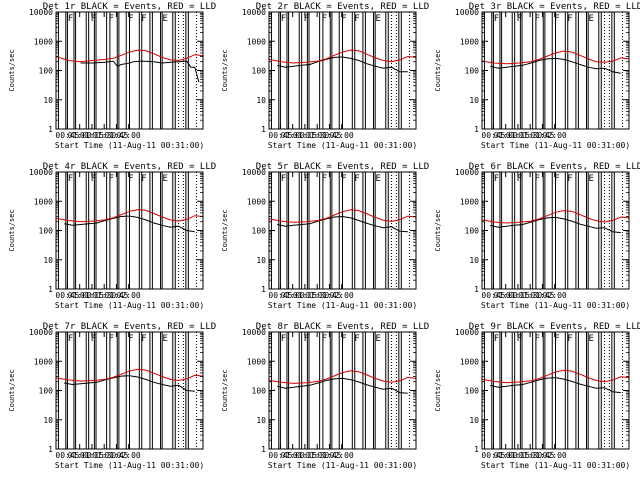 The height and width of the screenshot is (485, 640). I want to click on chart-title: Det 4r BLACK = Events, RED = LLD, so click(129, 167).